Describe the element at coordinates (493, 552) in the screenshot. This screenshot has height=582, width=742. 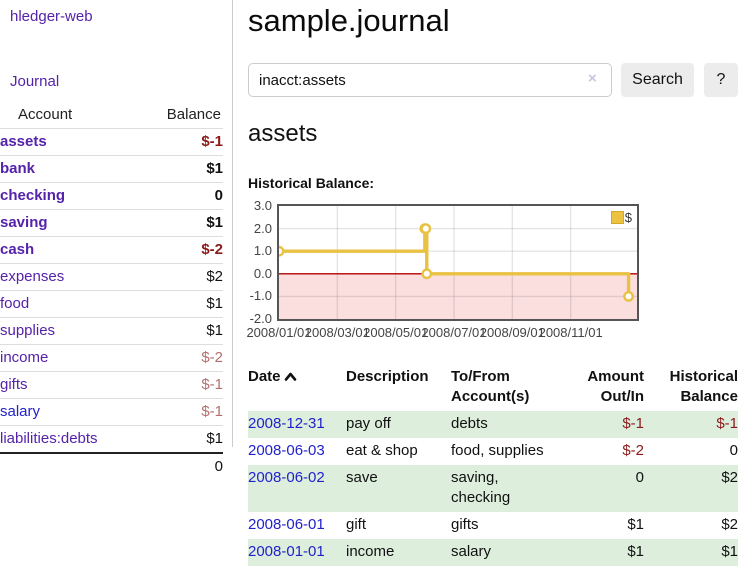
I see `register-row: 2008-01-01 income salary $1 $1` at that location.